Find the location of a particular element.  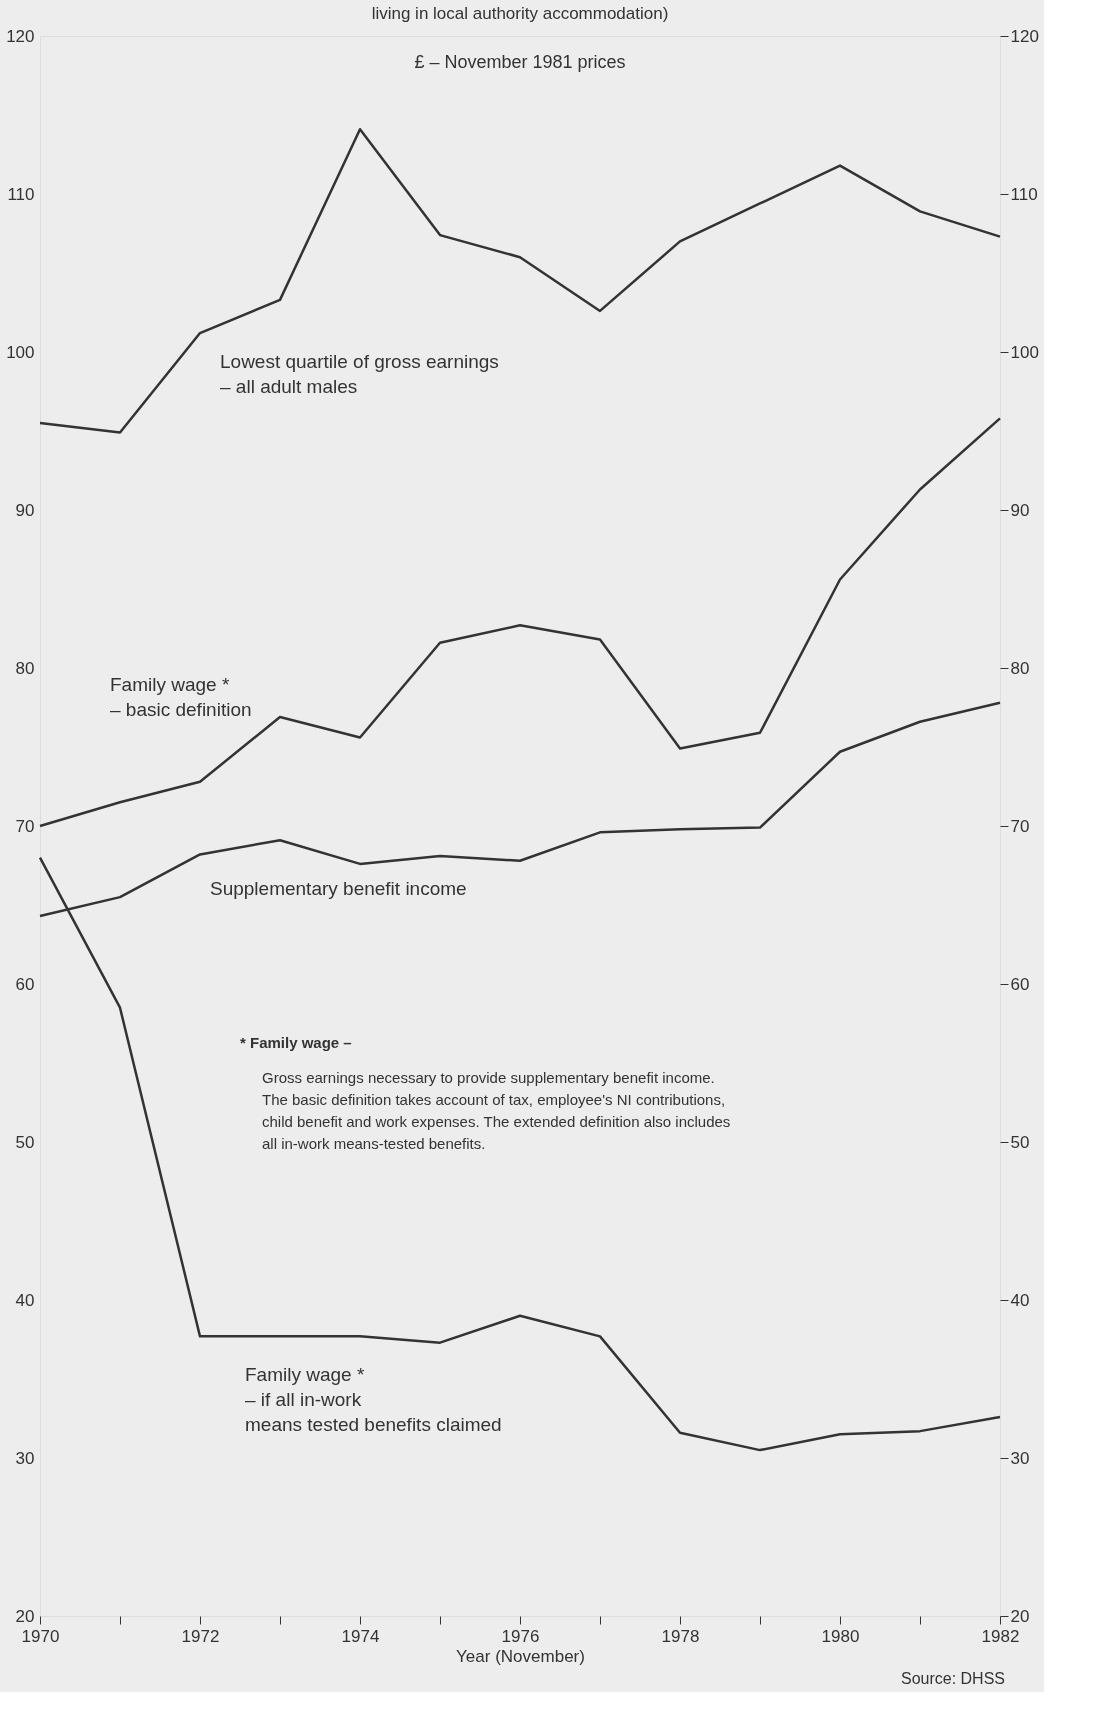

y2-tick-label: 110 is located at coordinates (1024, 194).